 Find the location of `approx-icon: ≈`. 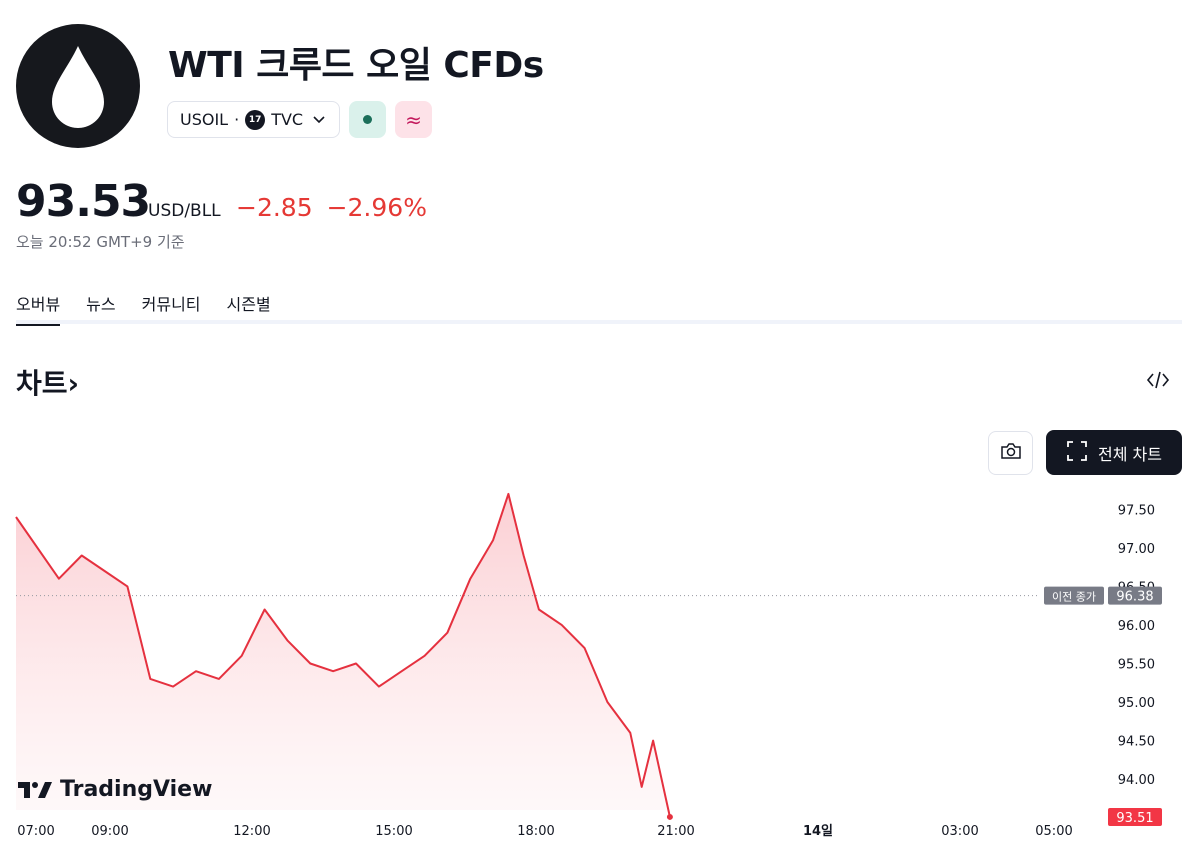

approx-icon: ≈ is located at coordinates (413, 119).